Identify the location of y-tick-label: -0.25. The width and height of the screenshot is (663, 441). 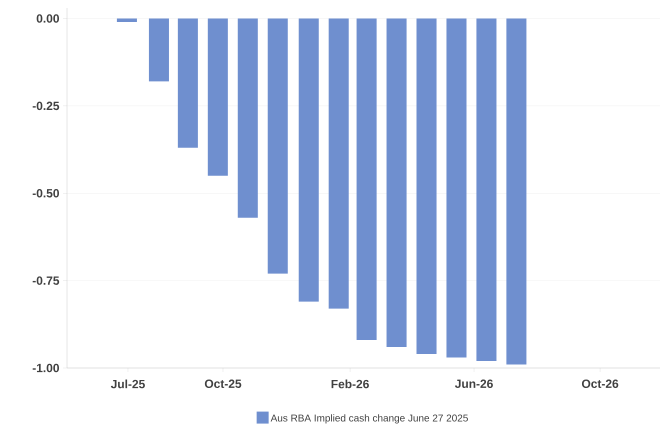
(46, 106).